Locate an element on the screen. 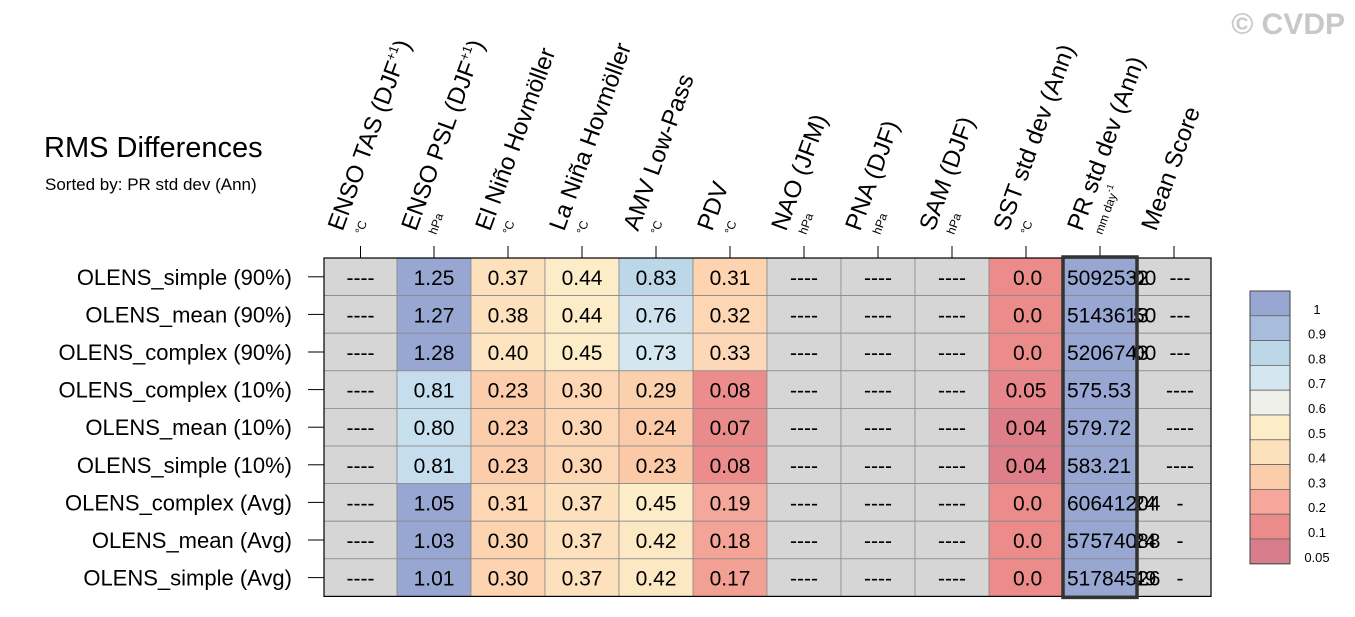  cell-value: 575.53 is located at coordinates (1099, 391).